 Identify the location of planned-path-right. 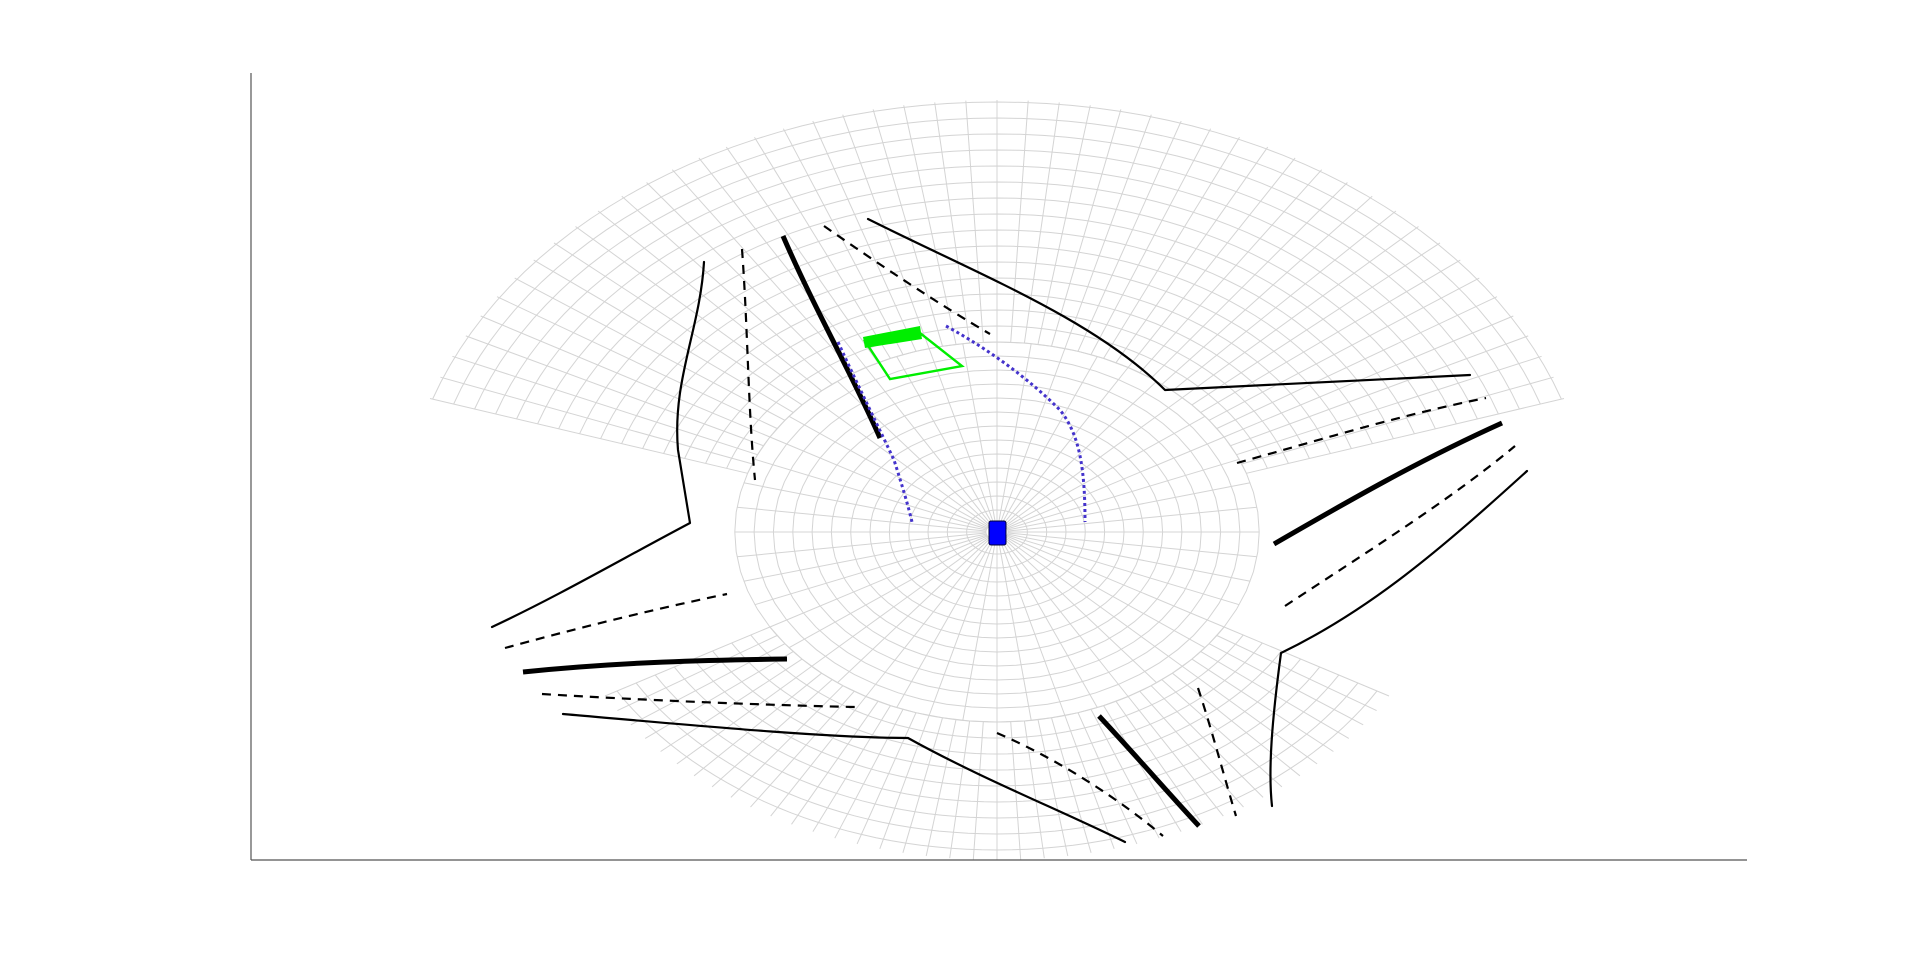
(1016, 423).